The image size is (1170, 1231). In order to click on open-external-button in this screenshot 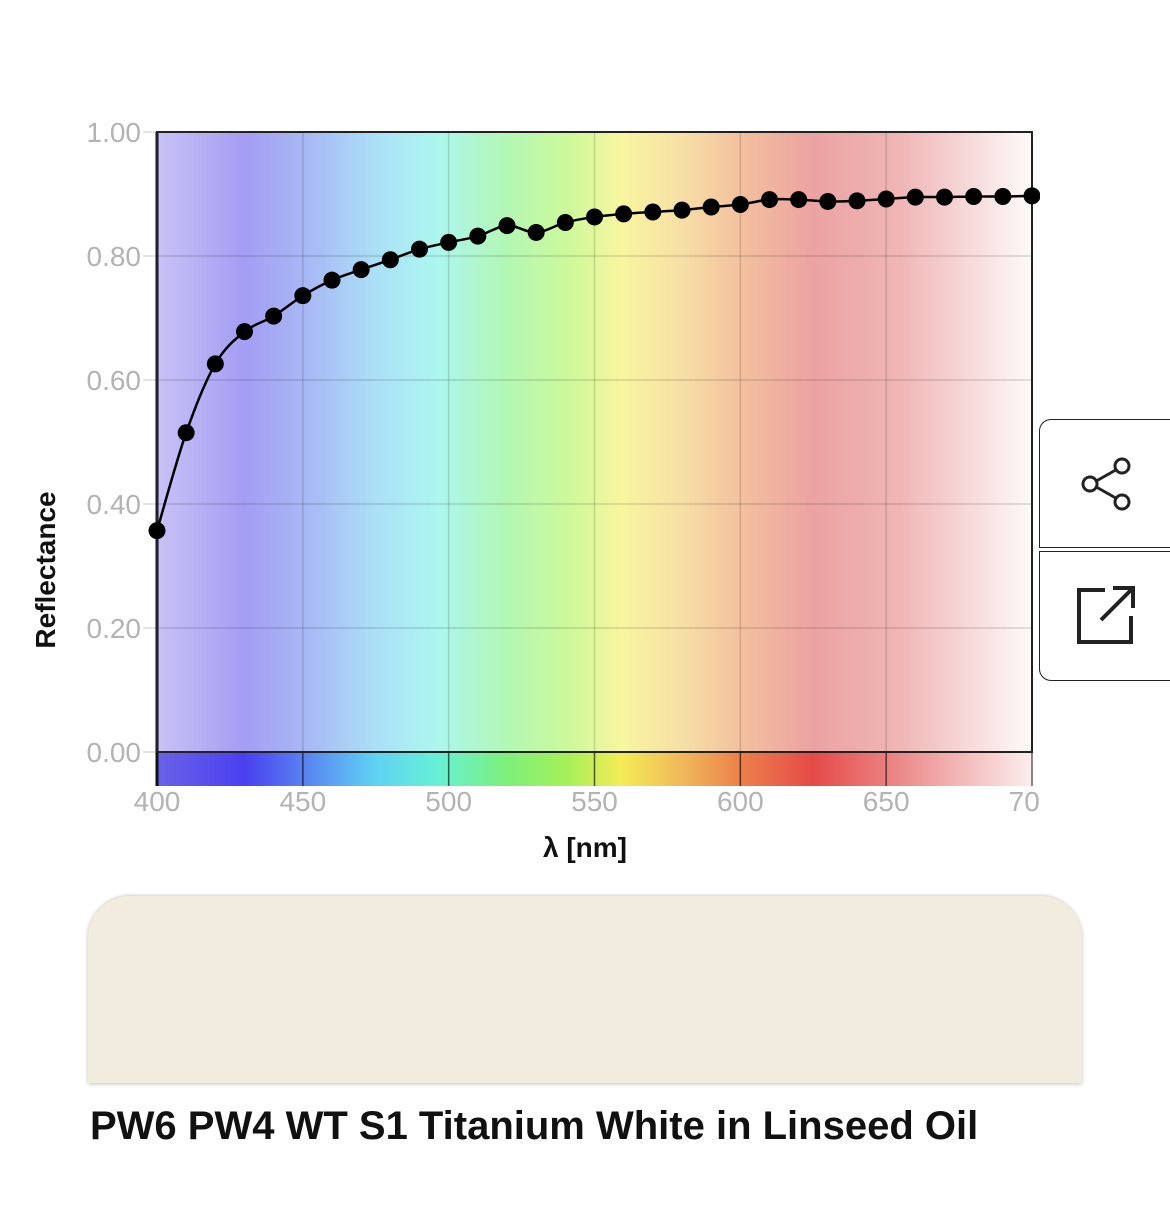, I will do `click(1104, 616)`.